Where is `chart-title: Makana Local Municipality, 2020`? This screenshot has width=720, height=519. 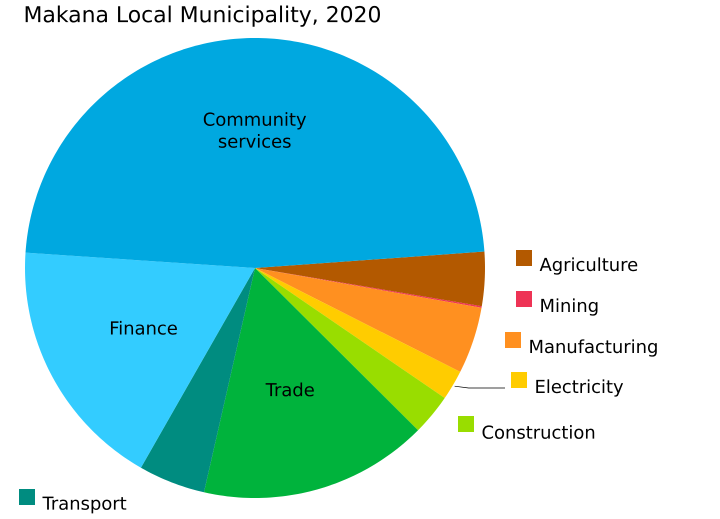
chart-title: Makana Local Municipality, 2020 is located at coordinates (203, 16).